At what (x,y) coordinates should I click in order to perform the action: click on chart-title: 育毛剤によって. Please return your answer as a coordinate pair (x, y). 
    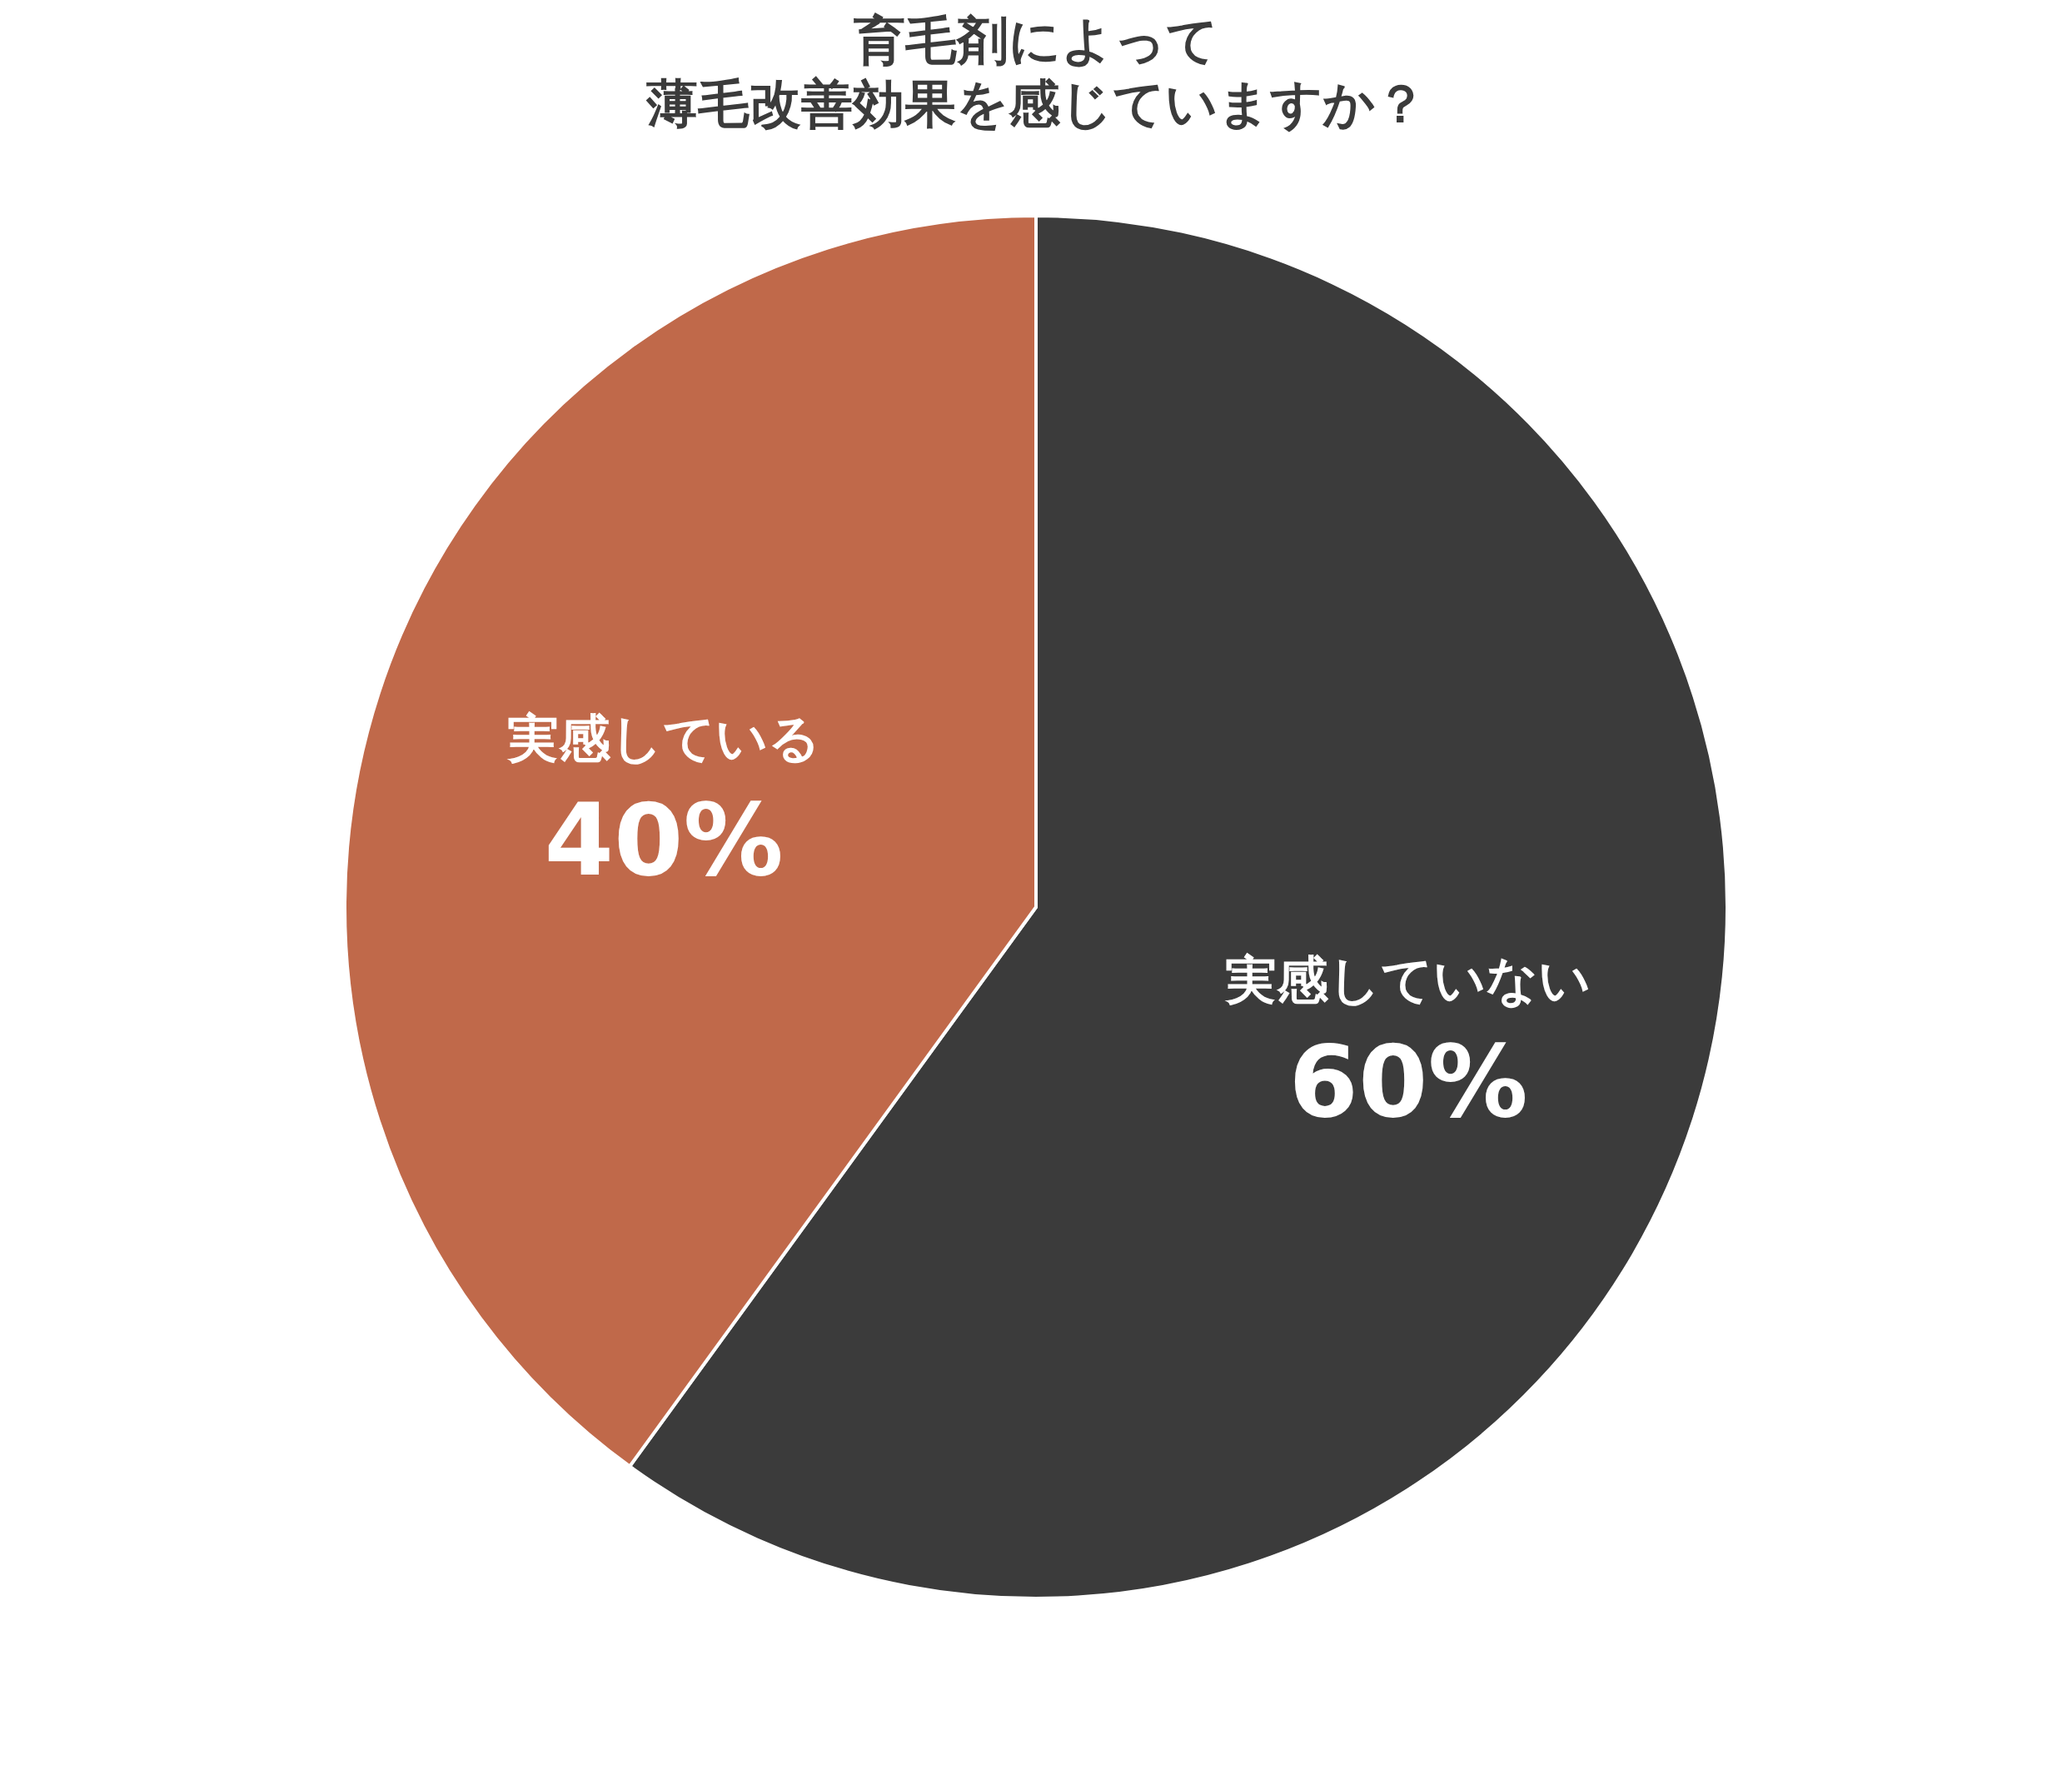
    Looking at the image, I should click on (1035, 40).